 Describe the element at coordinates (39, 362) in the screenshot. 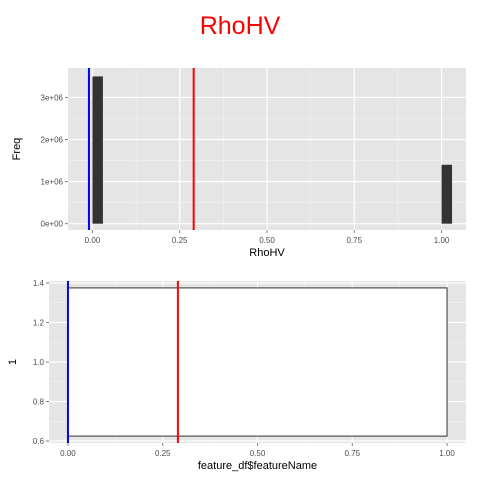

I see `y-tick-label: 1.0` at that location.